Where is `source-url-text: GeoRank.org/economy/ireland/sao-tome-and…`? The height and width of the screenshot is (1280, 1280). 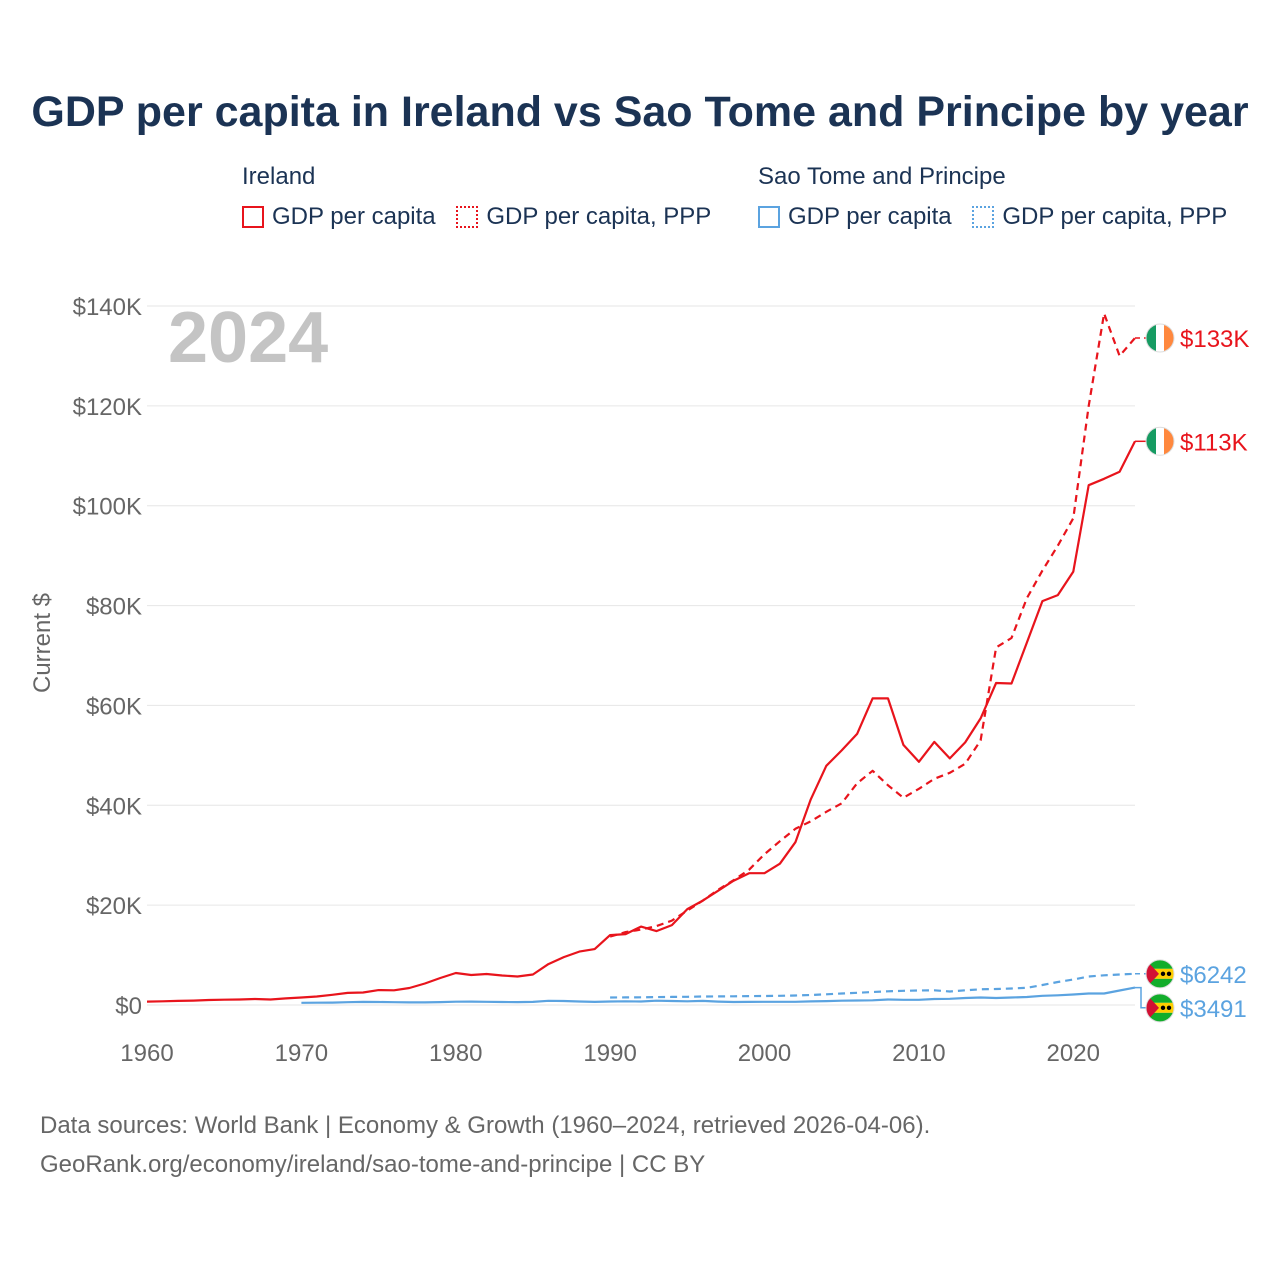 source-url-text: GeoRank.org/economy/ireland/sao-tome-and… is located at coordinates (373, 1164).